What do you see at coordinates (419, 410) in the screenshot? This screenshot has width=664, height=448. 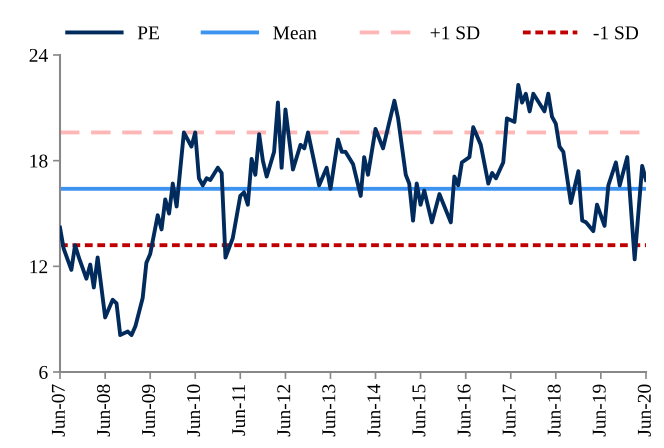 I see `x-tick-label: Jun-15` at bounding box center [419, 410].